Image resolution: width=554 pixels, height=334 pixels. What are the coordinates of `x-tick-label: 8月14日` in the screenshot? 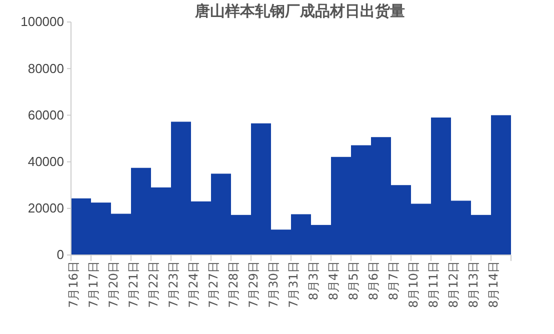 It's located at (493, 284).